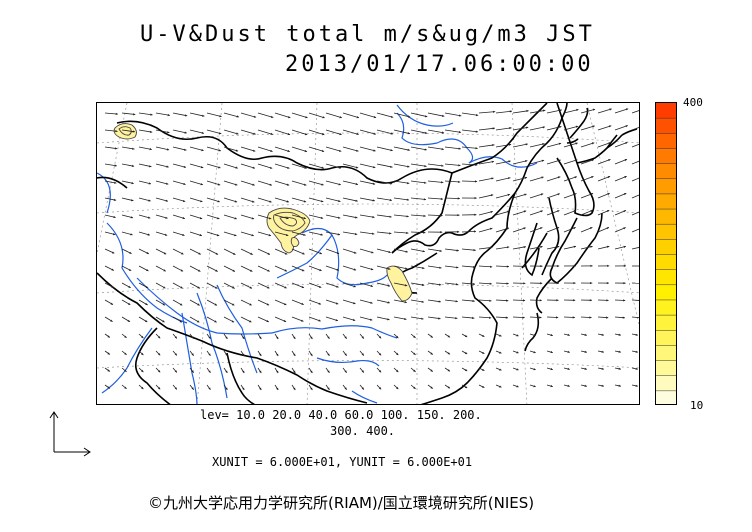  I want to click on dust-contour-outer, so click(399, 283).